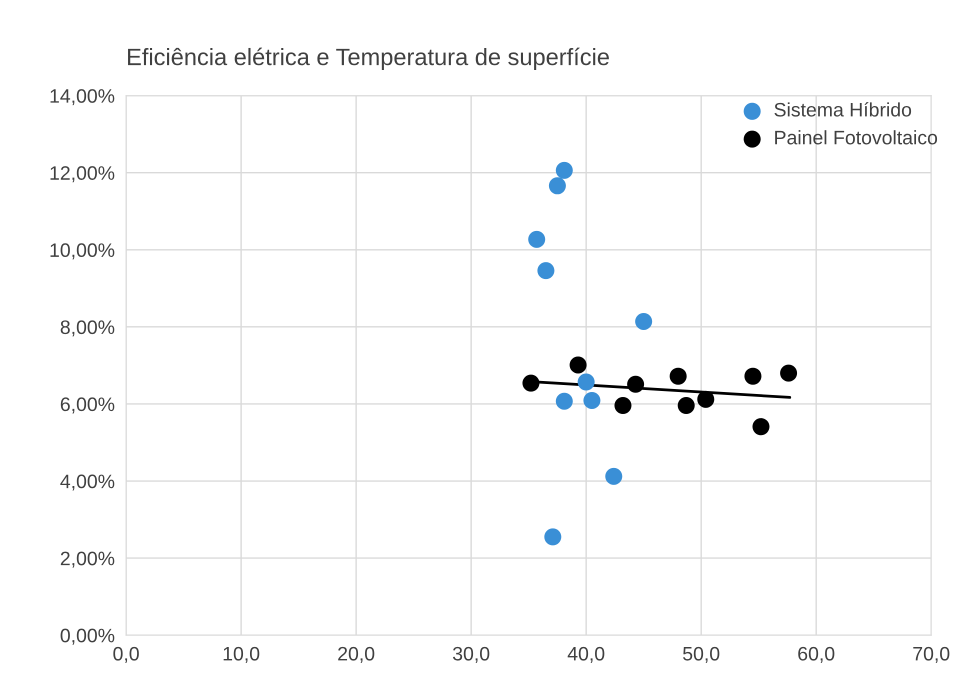  Describe the element at coordinates (87, 328) in the screenshot. I see `y-tick-label: 8,00%` at that location.